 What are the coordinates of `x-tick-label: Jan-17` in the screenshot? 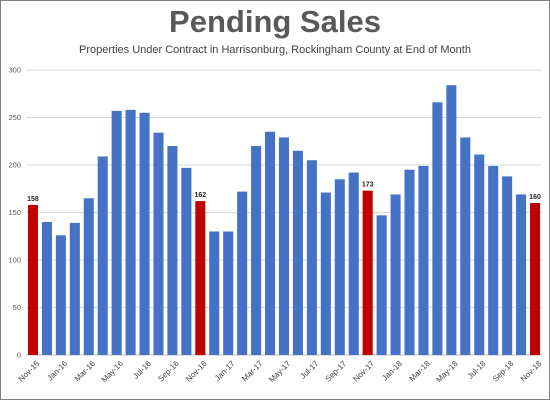 It's located at (225, 371).